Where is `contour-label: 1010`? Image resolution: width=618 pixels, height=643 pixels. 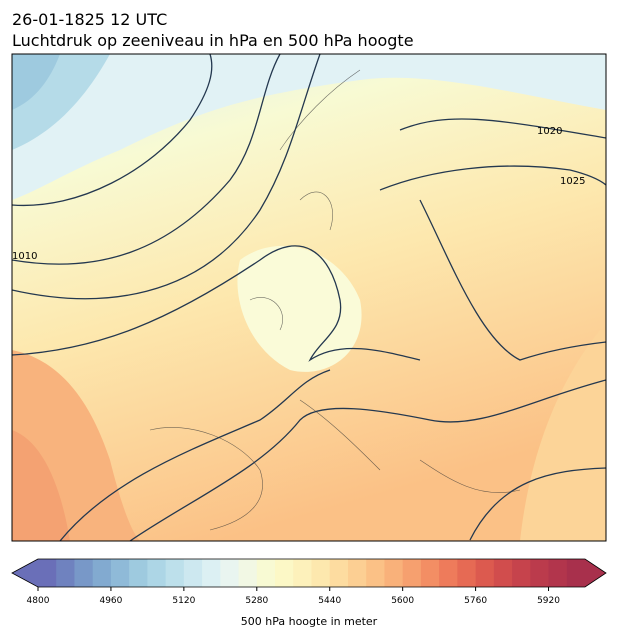 contour-label: 1010 is located at coordinates (24, 256).